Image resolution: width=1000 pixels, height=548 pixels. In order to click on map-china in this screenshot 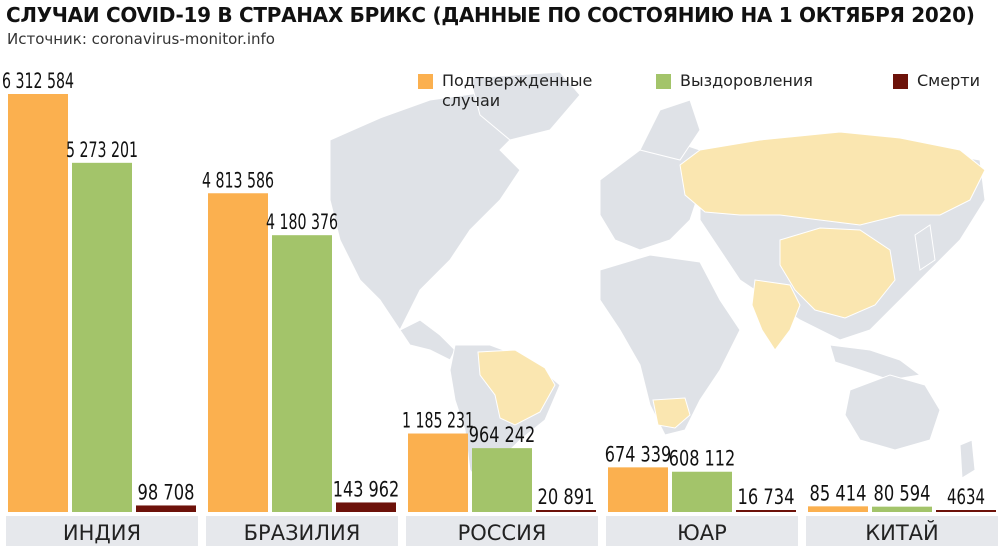, I will do `click(837, 273)`.